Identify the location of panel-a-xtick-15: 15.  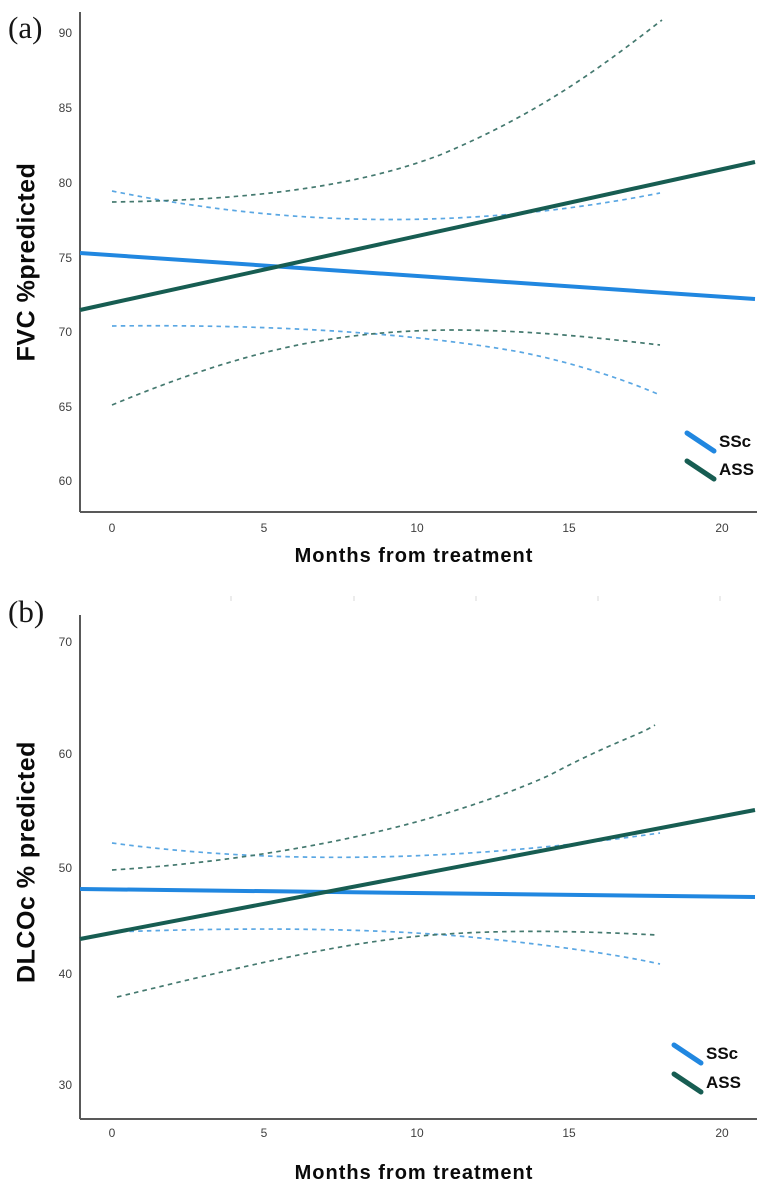
(569, 528).